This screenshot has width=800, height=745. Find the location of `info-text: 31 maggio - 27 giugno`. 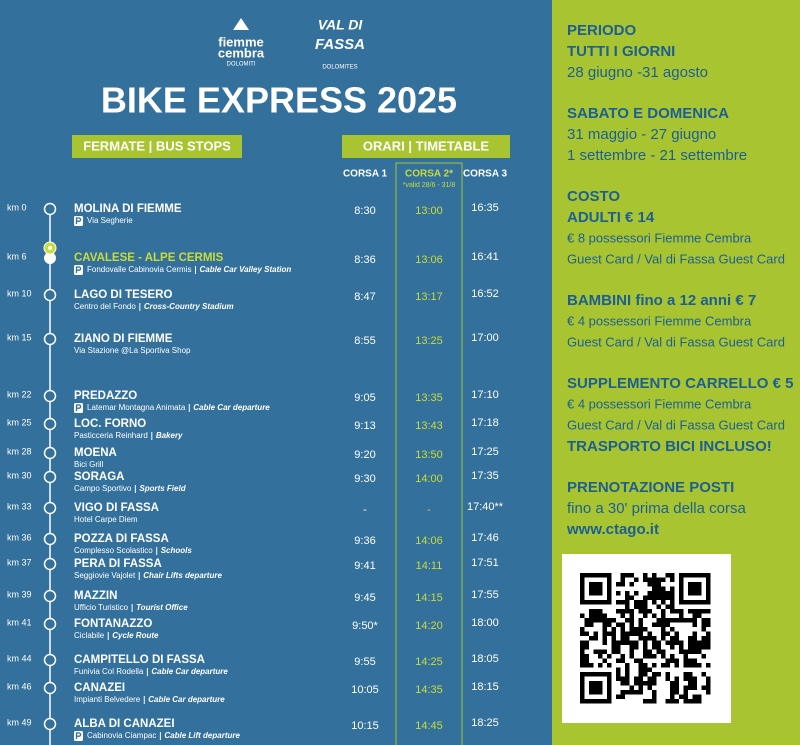

info-text: 31 maggio - 27 giugno is located at coordinates (641, 134).